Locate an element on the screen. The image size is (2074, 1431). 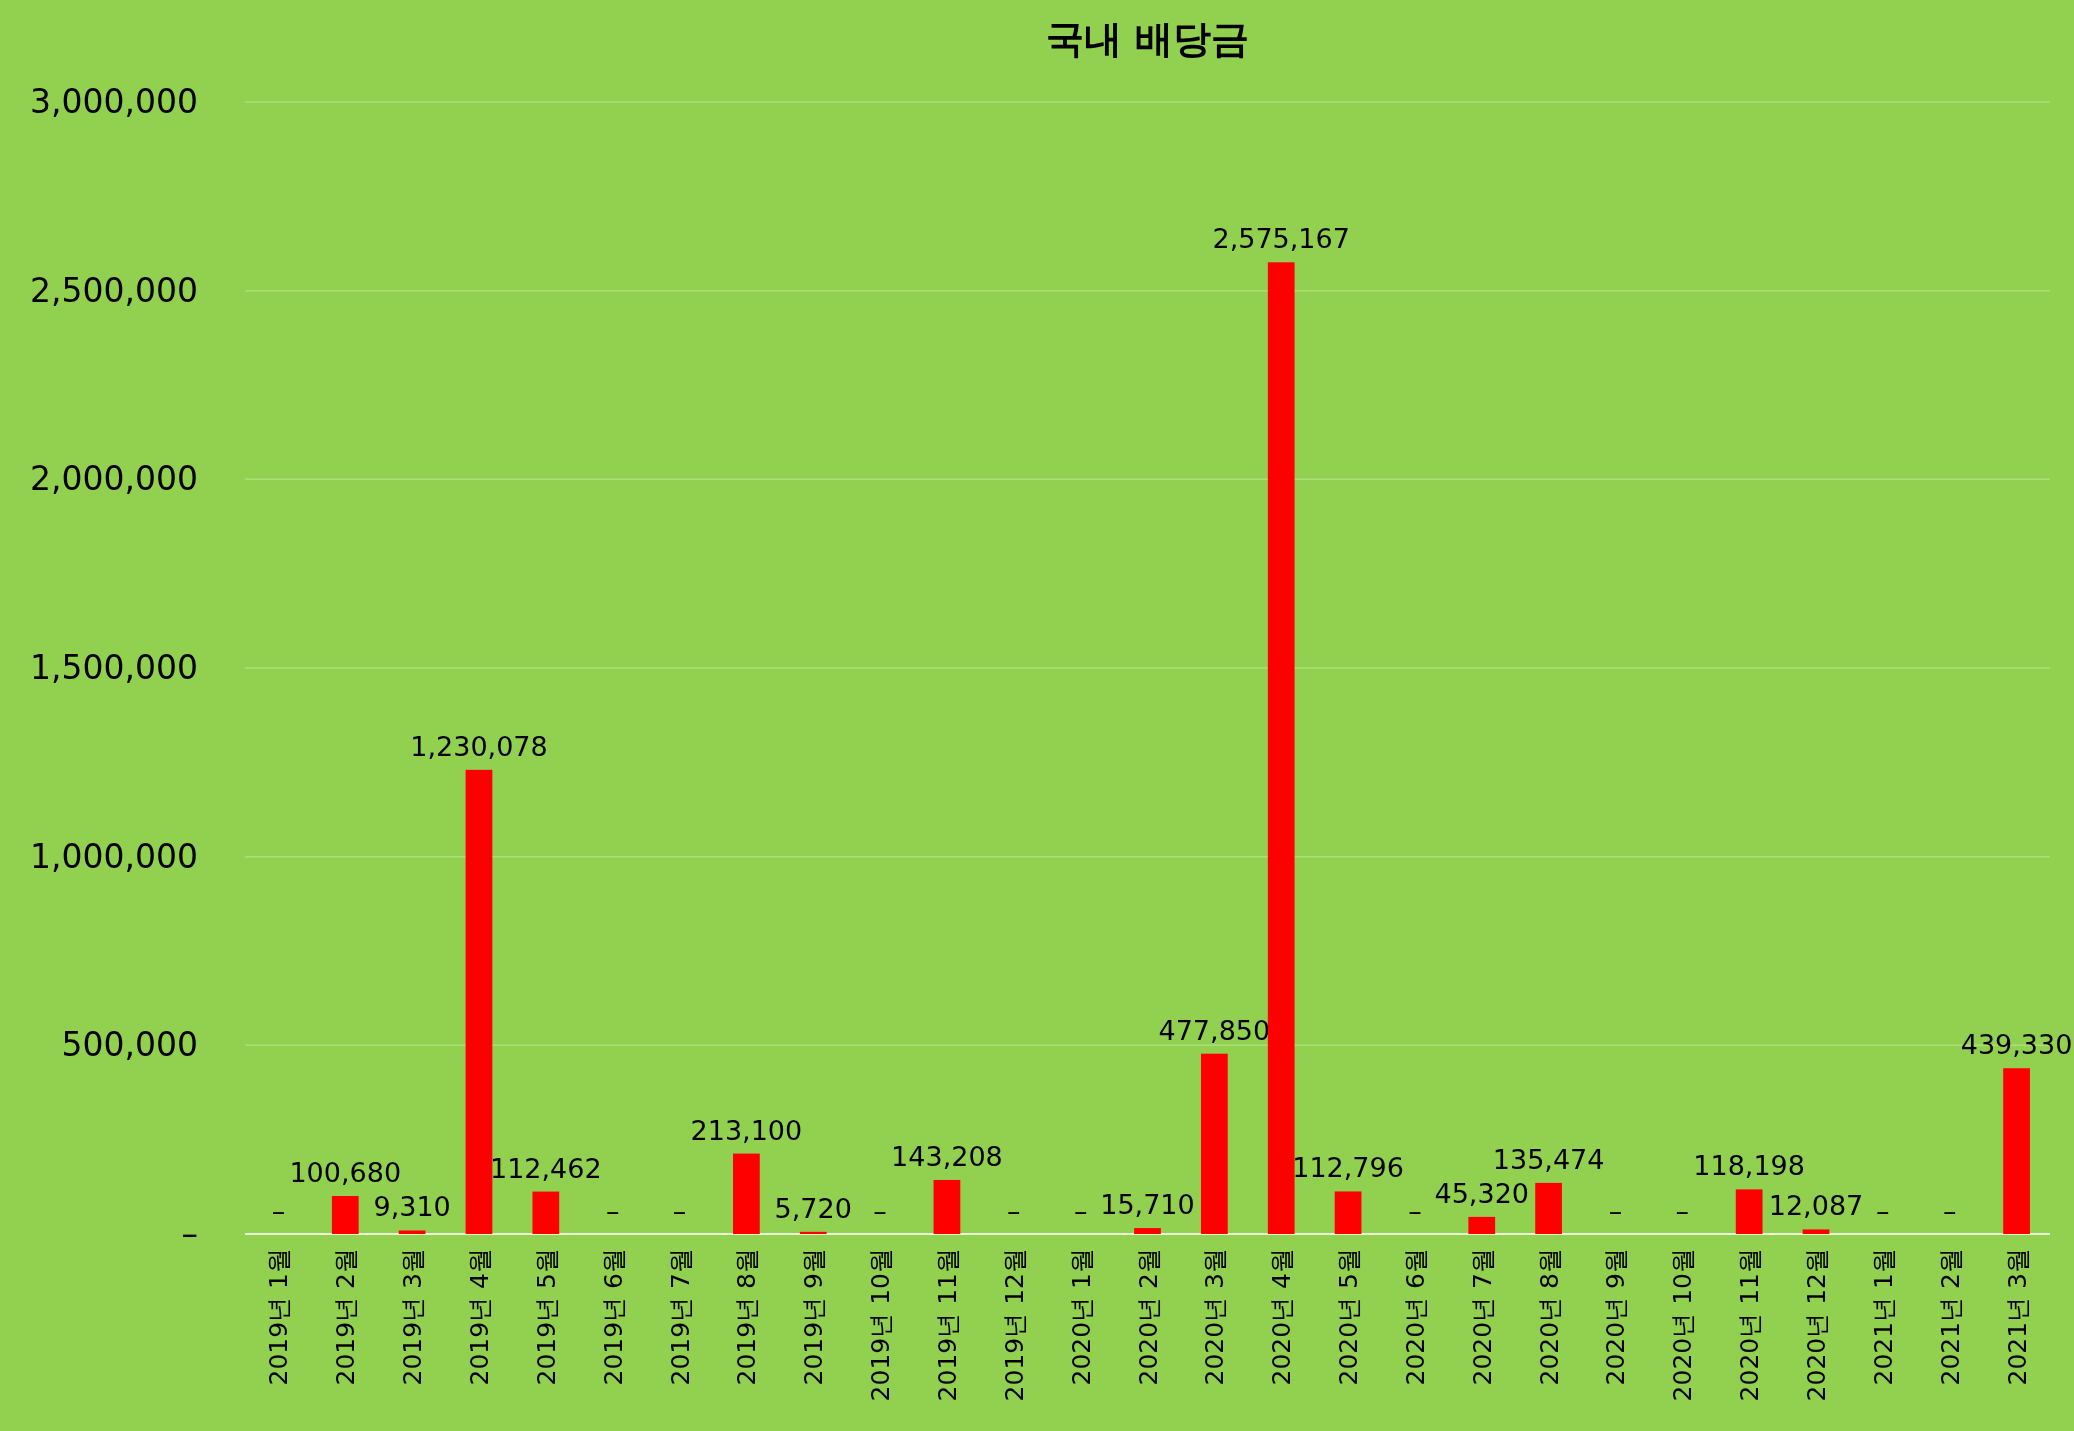
data-label: 12,087 is located at coordinates (1816, 1206).